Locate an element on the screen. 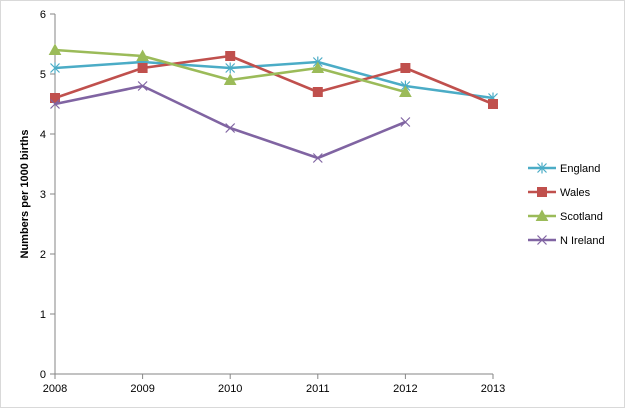 This screenshot has width=625, height=408. x-tick-label: 2009 is located at coordinates (142, 389).